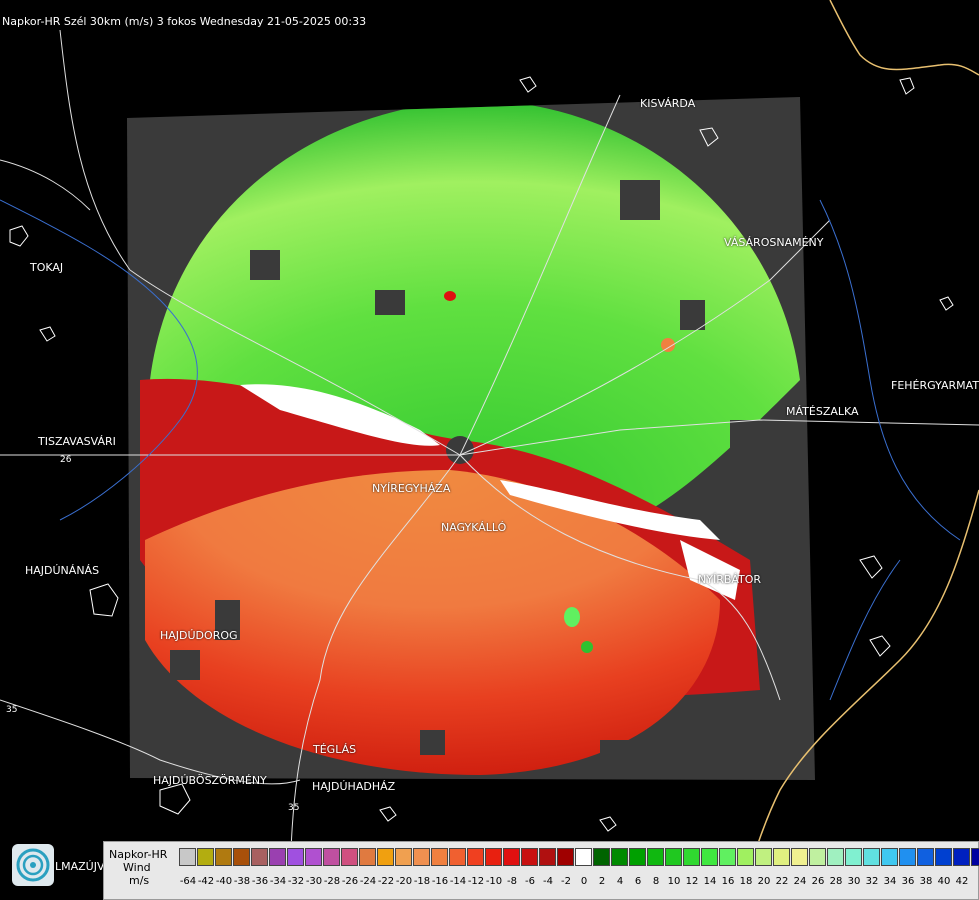 The image size is (979, 900). Describe the element at coordinates (728, 881) in the screenshot. I see `legend-tick-label: 16` at that location.